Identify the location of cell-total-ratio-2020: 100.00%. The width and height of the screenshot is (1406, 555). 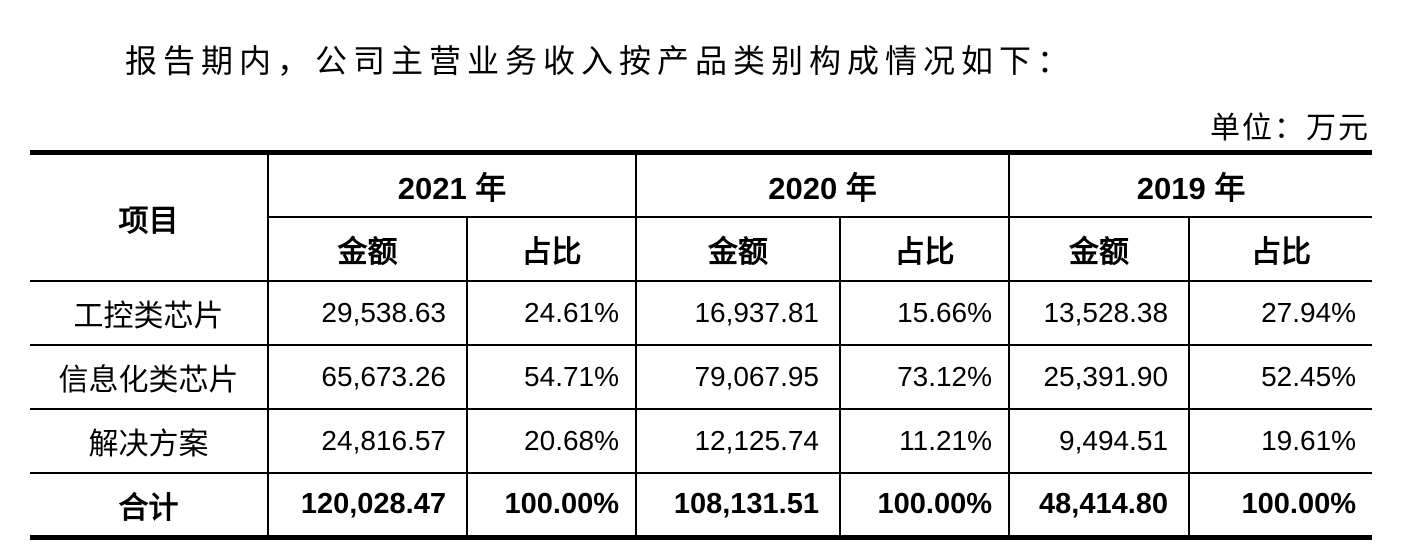
(925, 505).